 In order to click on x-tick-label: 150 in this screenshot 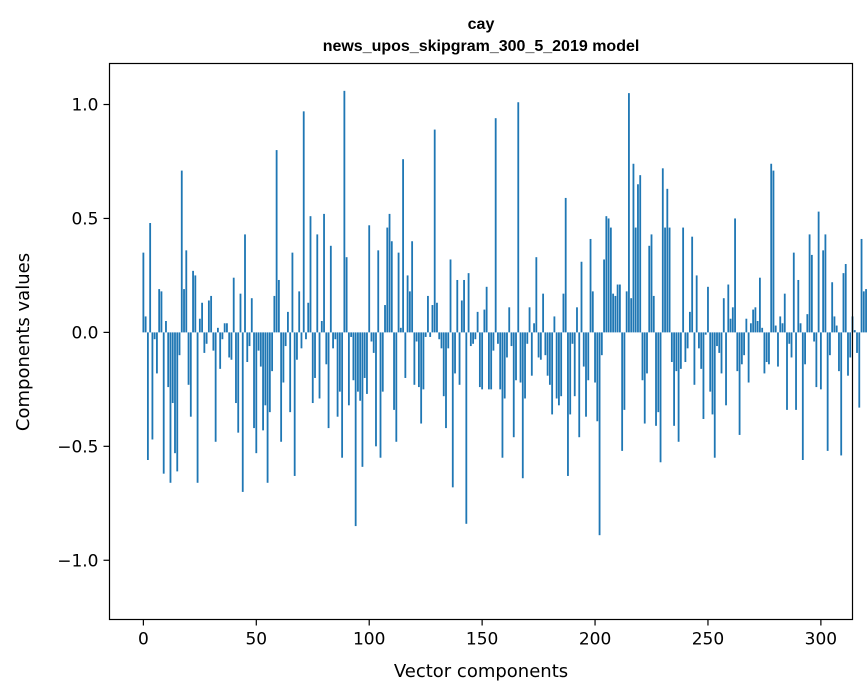, I will do `click(482, 640)`.